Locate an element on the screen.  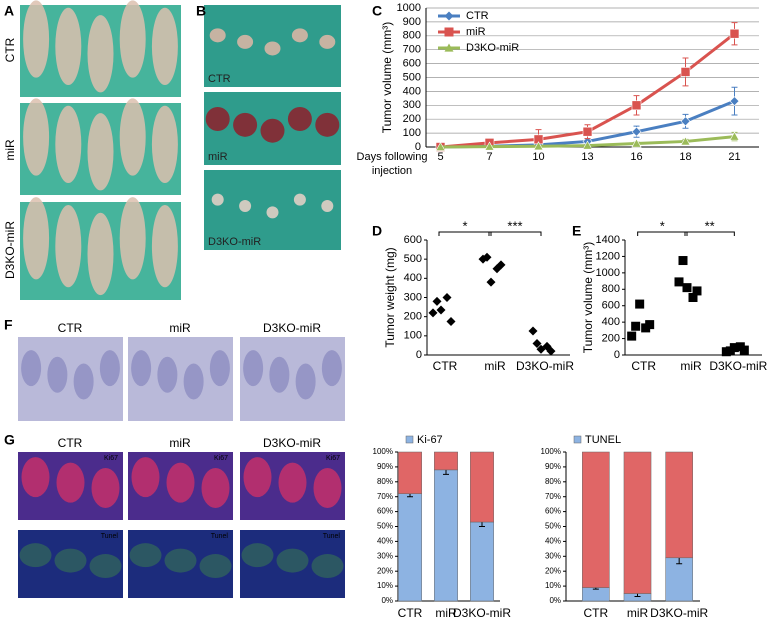
x-tick-label: 7 is located at coordinates (489, 157).